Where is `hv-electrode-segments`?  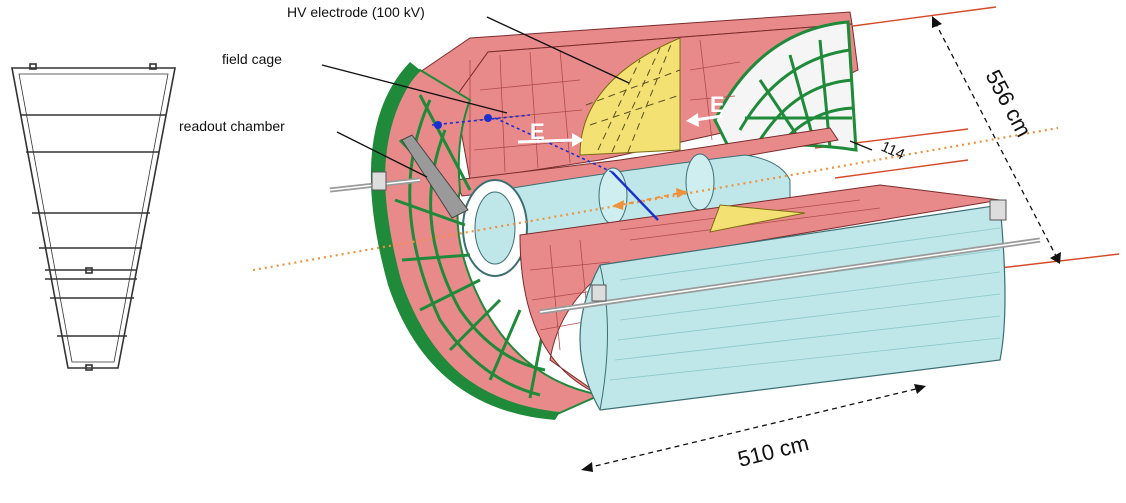 hv-electrode-segments is located at coordinates (633, 97).